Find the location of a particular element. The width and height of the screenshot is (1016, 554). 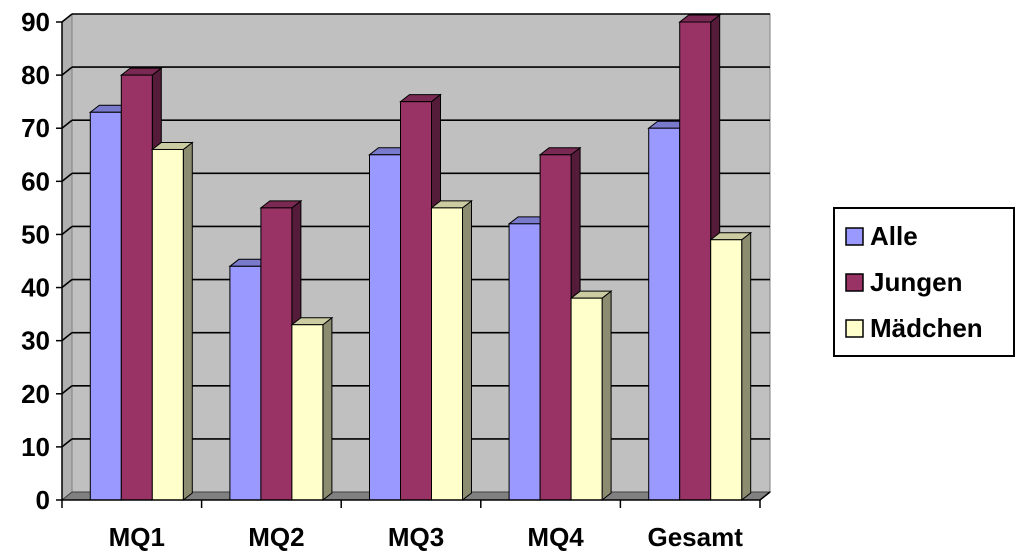

y-tick-label: 0 is located at coordinates (43, 500).